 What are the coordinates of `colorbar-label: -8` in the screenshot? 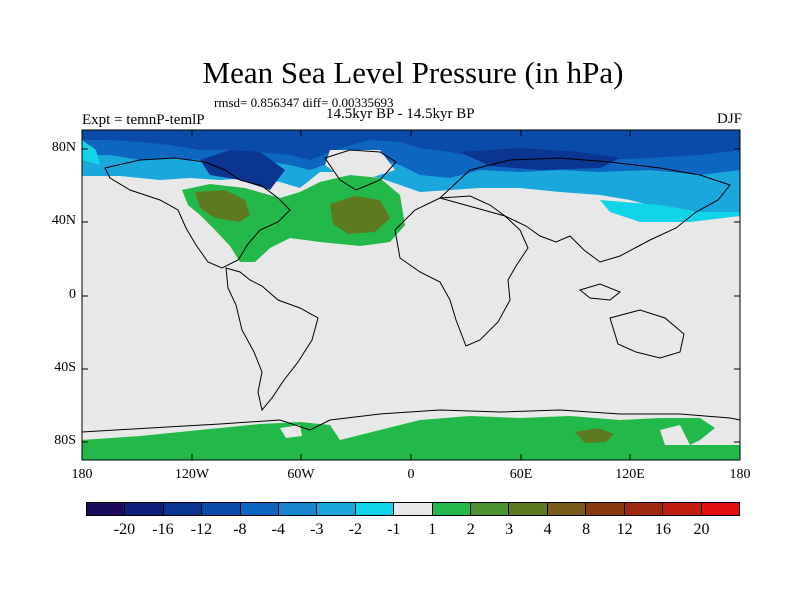 It's located at (240, 529).